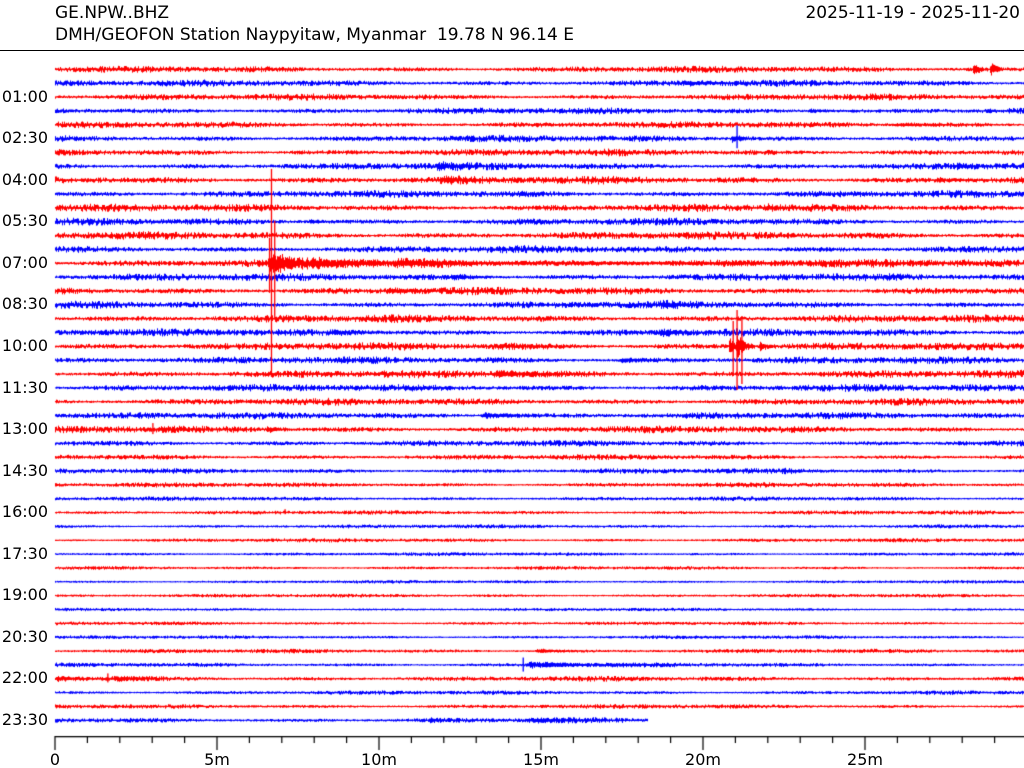 The height and width of the screenshot is (768, 1024). Describe the element at coordinates (379, 759) in the screenshot. I see `x-axis-tick-label: 10m` at that location.